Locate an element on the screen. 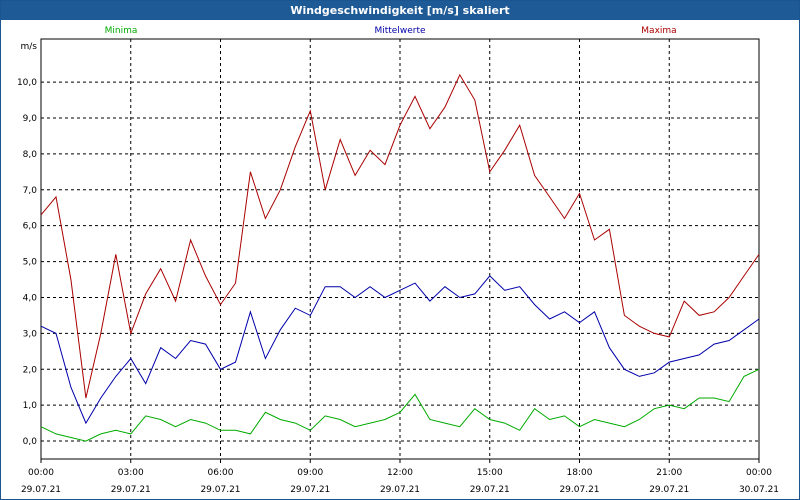  window-title: Windgeschwindigkeit [m/s] skaliert is located at coordinates (400, 10).